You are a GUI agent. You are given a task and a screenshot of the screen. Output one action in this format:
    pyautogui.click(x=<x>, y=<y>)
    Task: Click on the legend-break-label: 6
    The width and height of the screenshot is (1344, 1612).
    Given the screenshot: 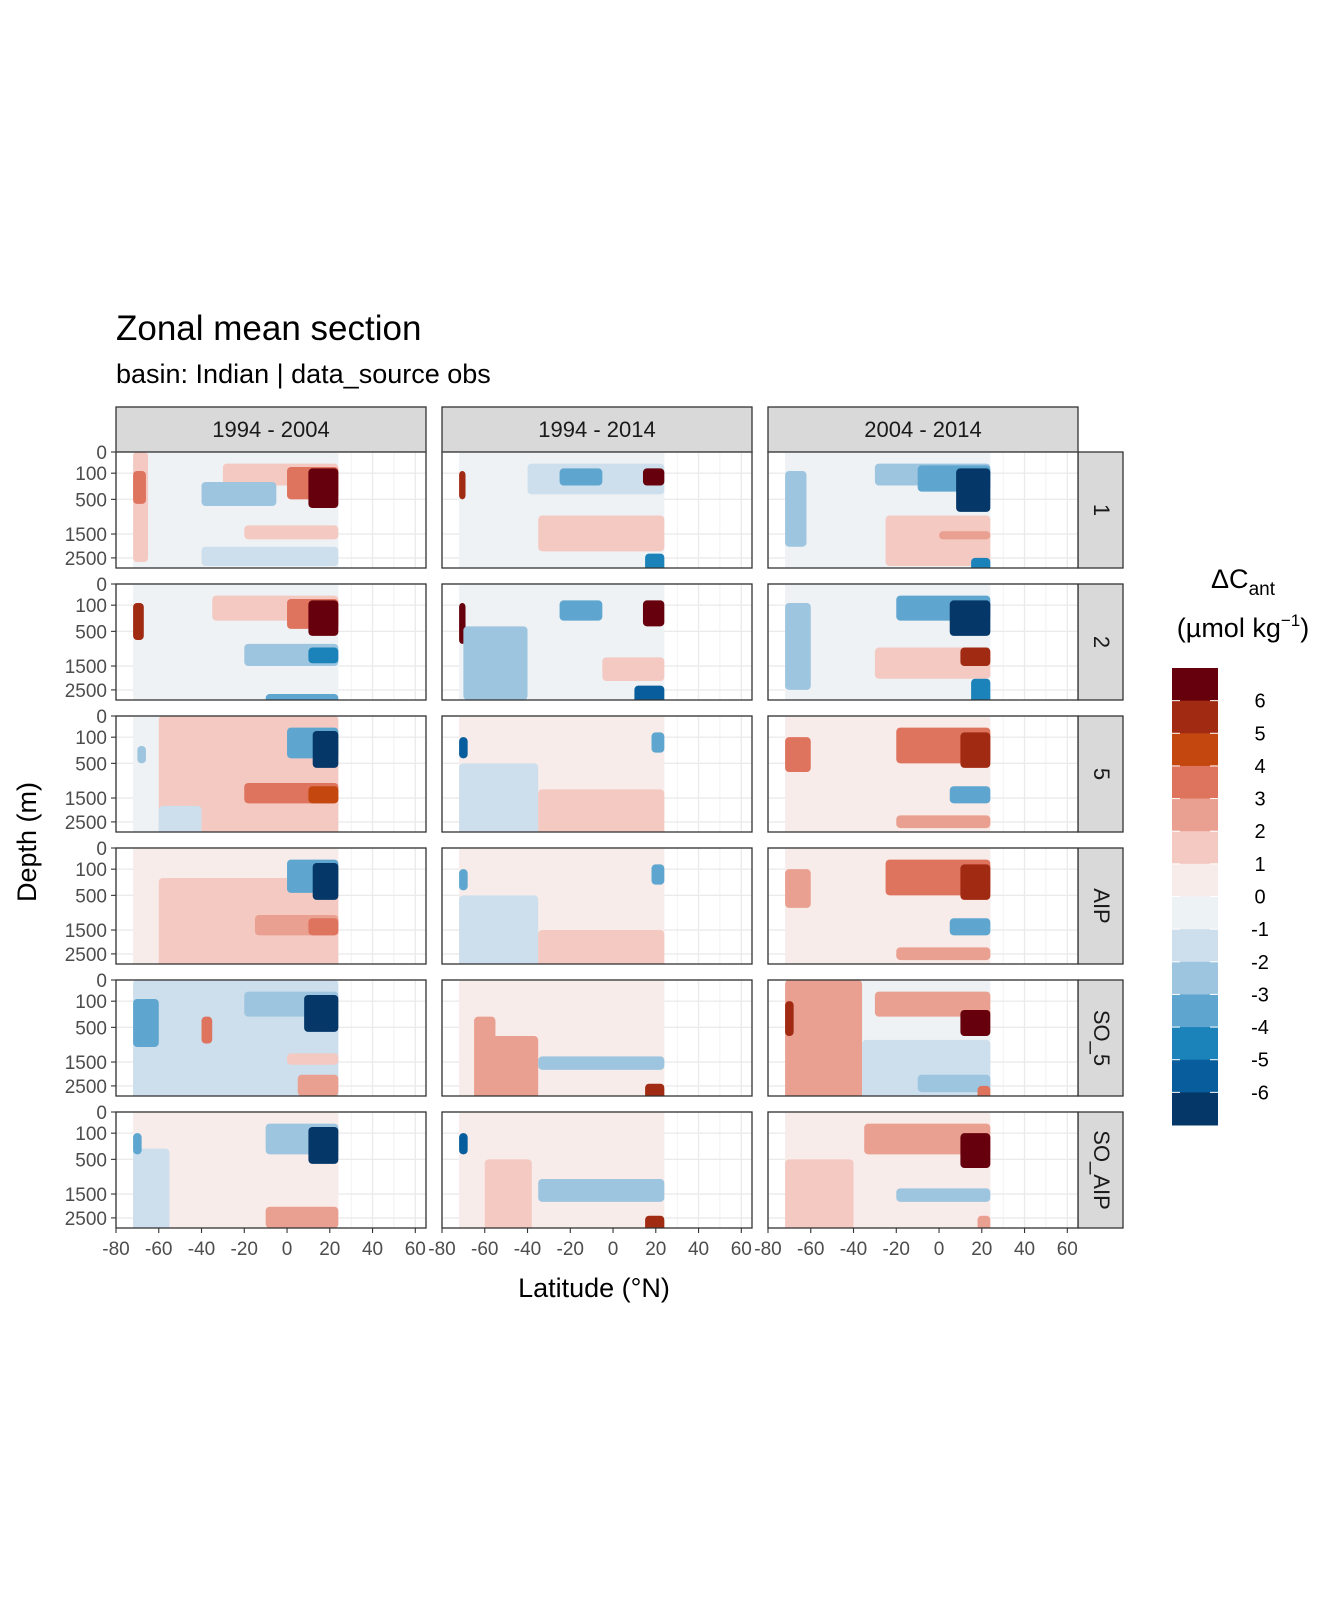 What is the action you would take?
    pyautogui.click(x=1259, y=702)
    